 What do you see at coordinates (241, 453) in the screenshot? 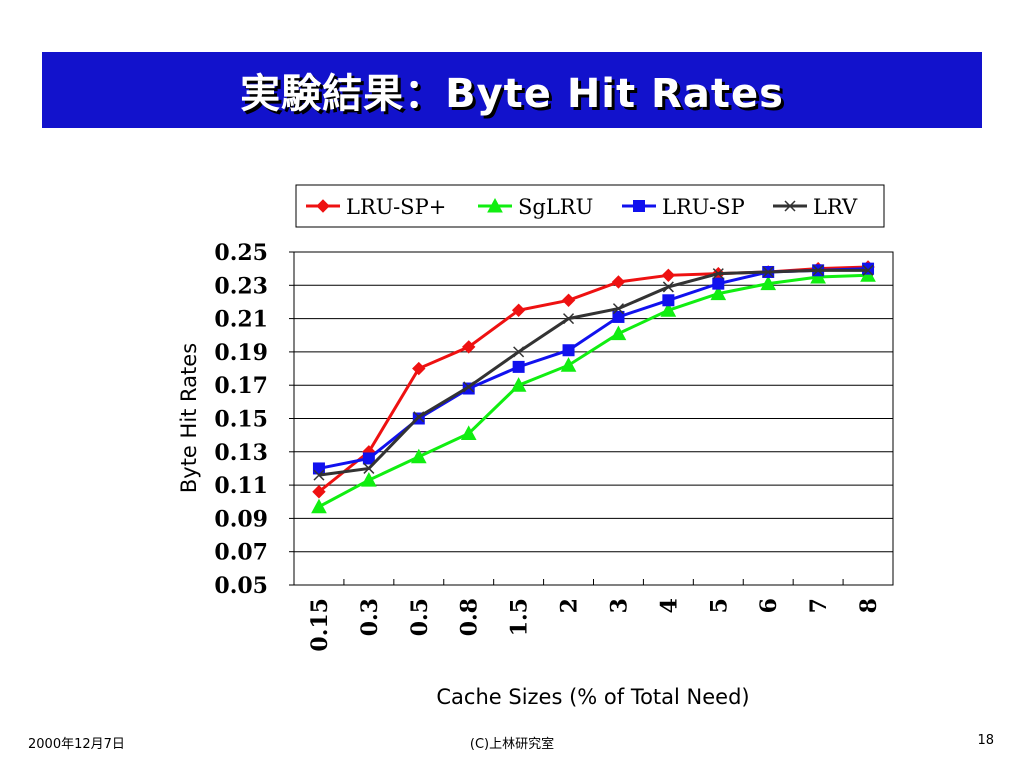
I see `y-tick-label: 0.13` at bounding box center [241, 453].